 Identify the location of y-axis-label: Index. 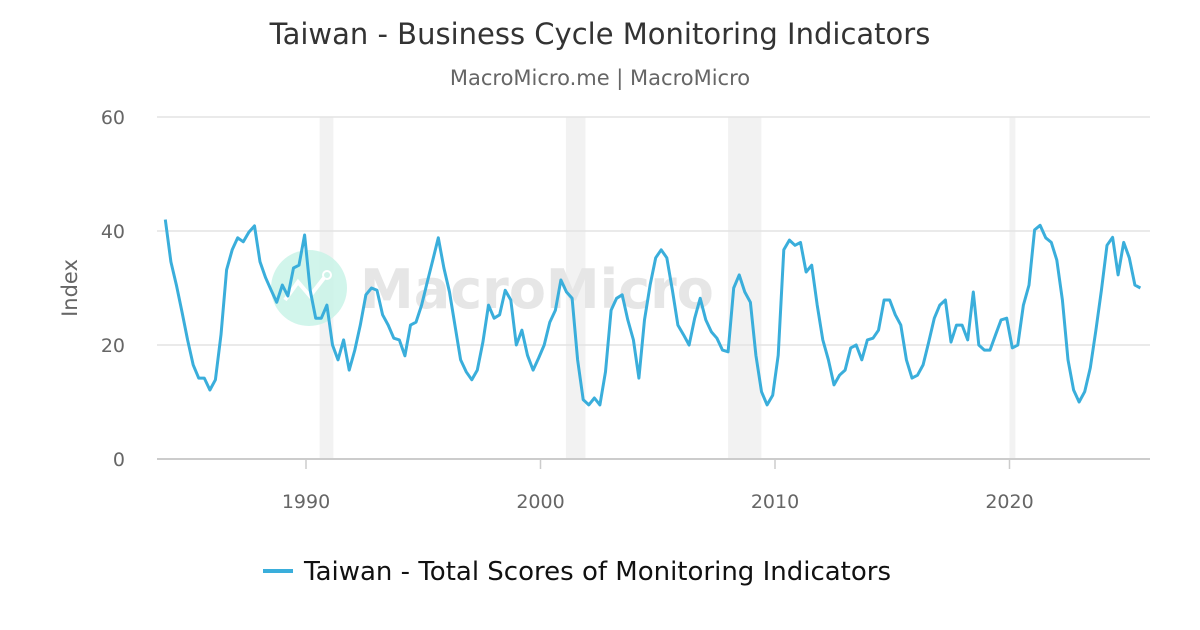
(70, 288).